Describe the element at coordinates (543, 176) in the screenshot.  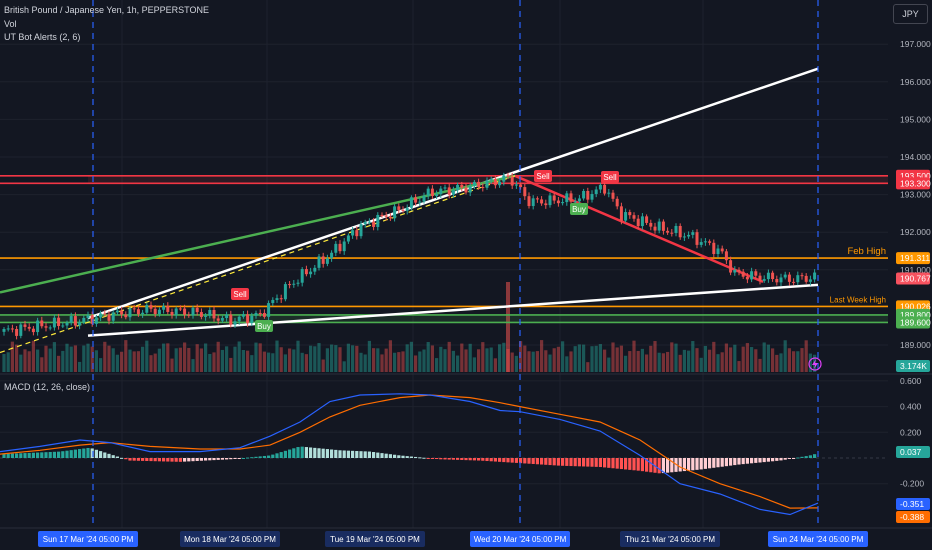
I see `sell-signal-2-label: Sell` at that location.